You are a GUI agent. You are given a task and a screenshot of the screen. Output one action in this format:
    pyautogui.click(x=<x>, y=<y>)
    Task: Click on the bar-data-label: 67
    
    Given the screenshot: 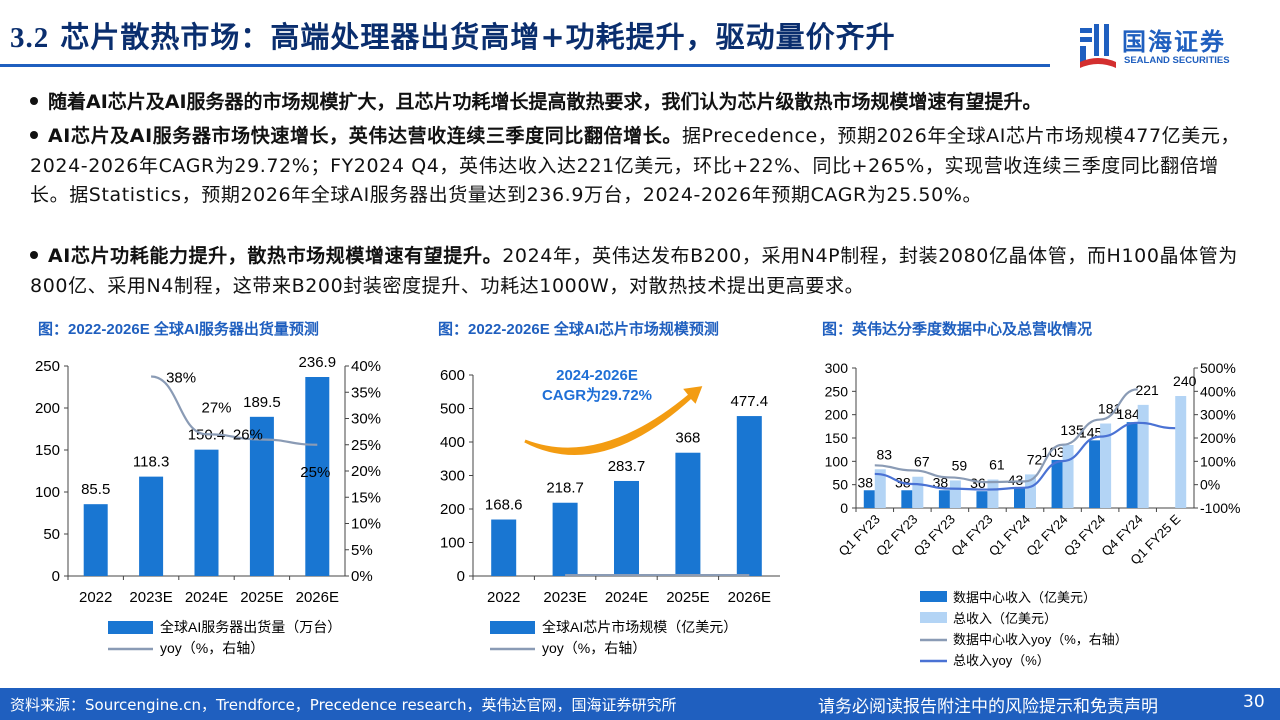 What is the action you would take?
    pyautogui.click(x=922, y=462)
    